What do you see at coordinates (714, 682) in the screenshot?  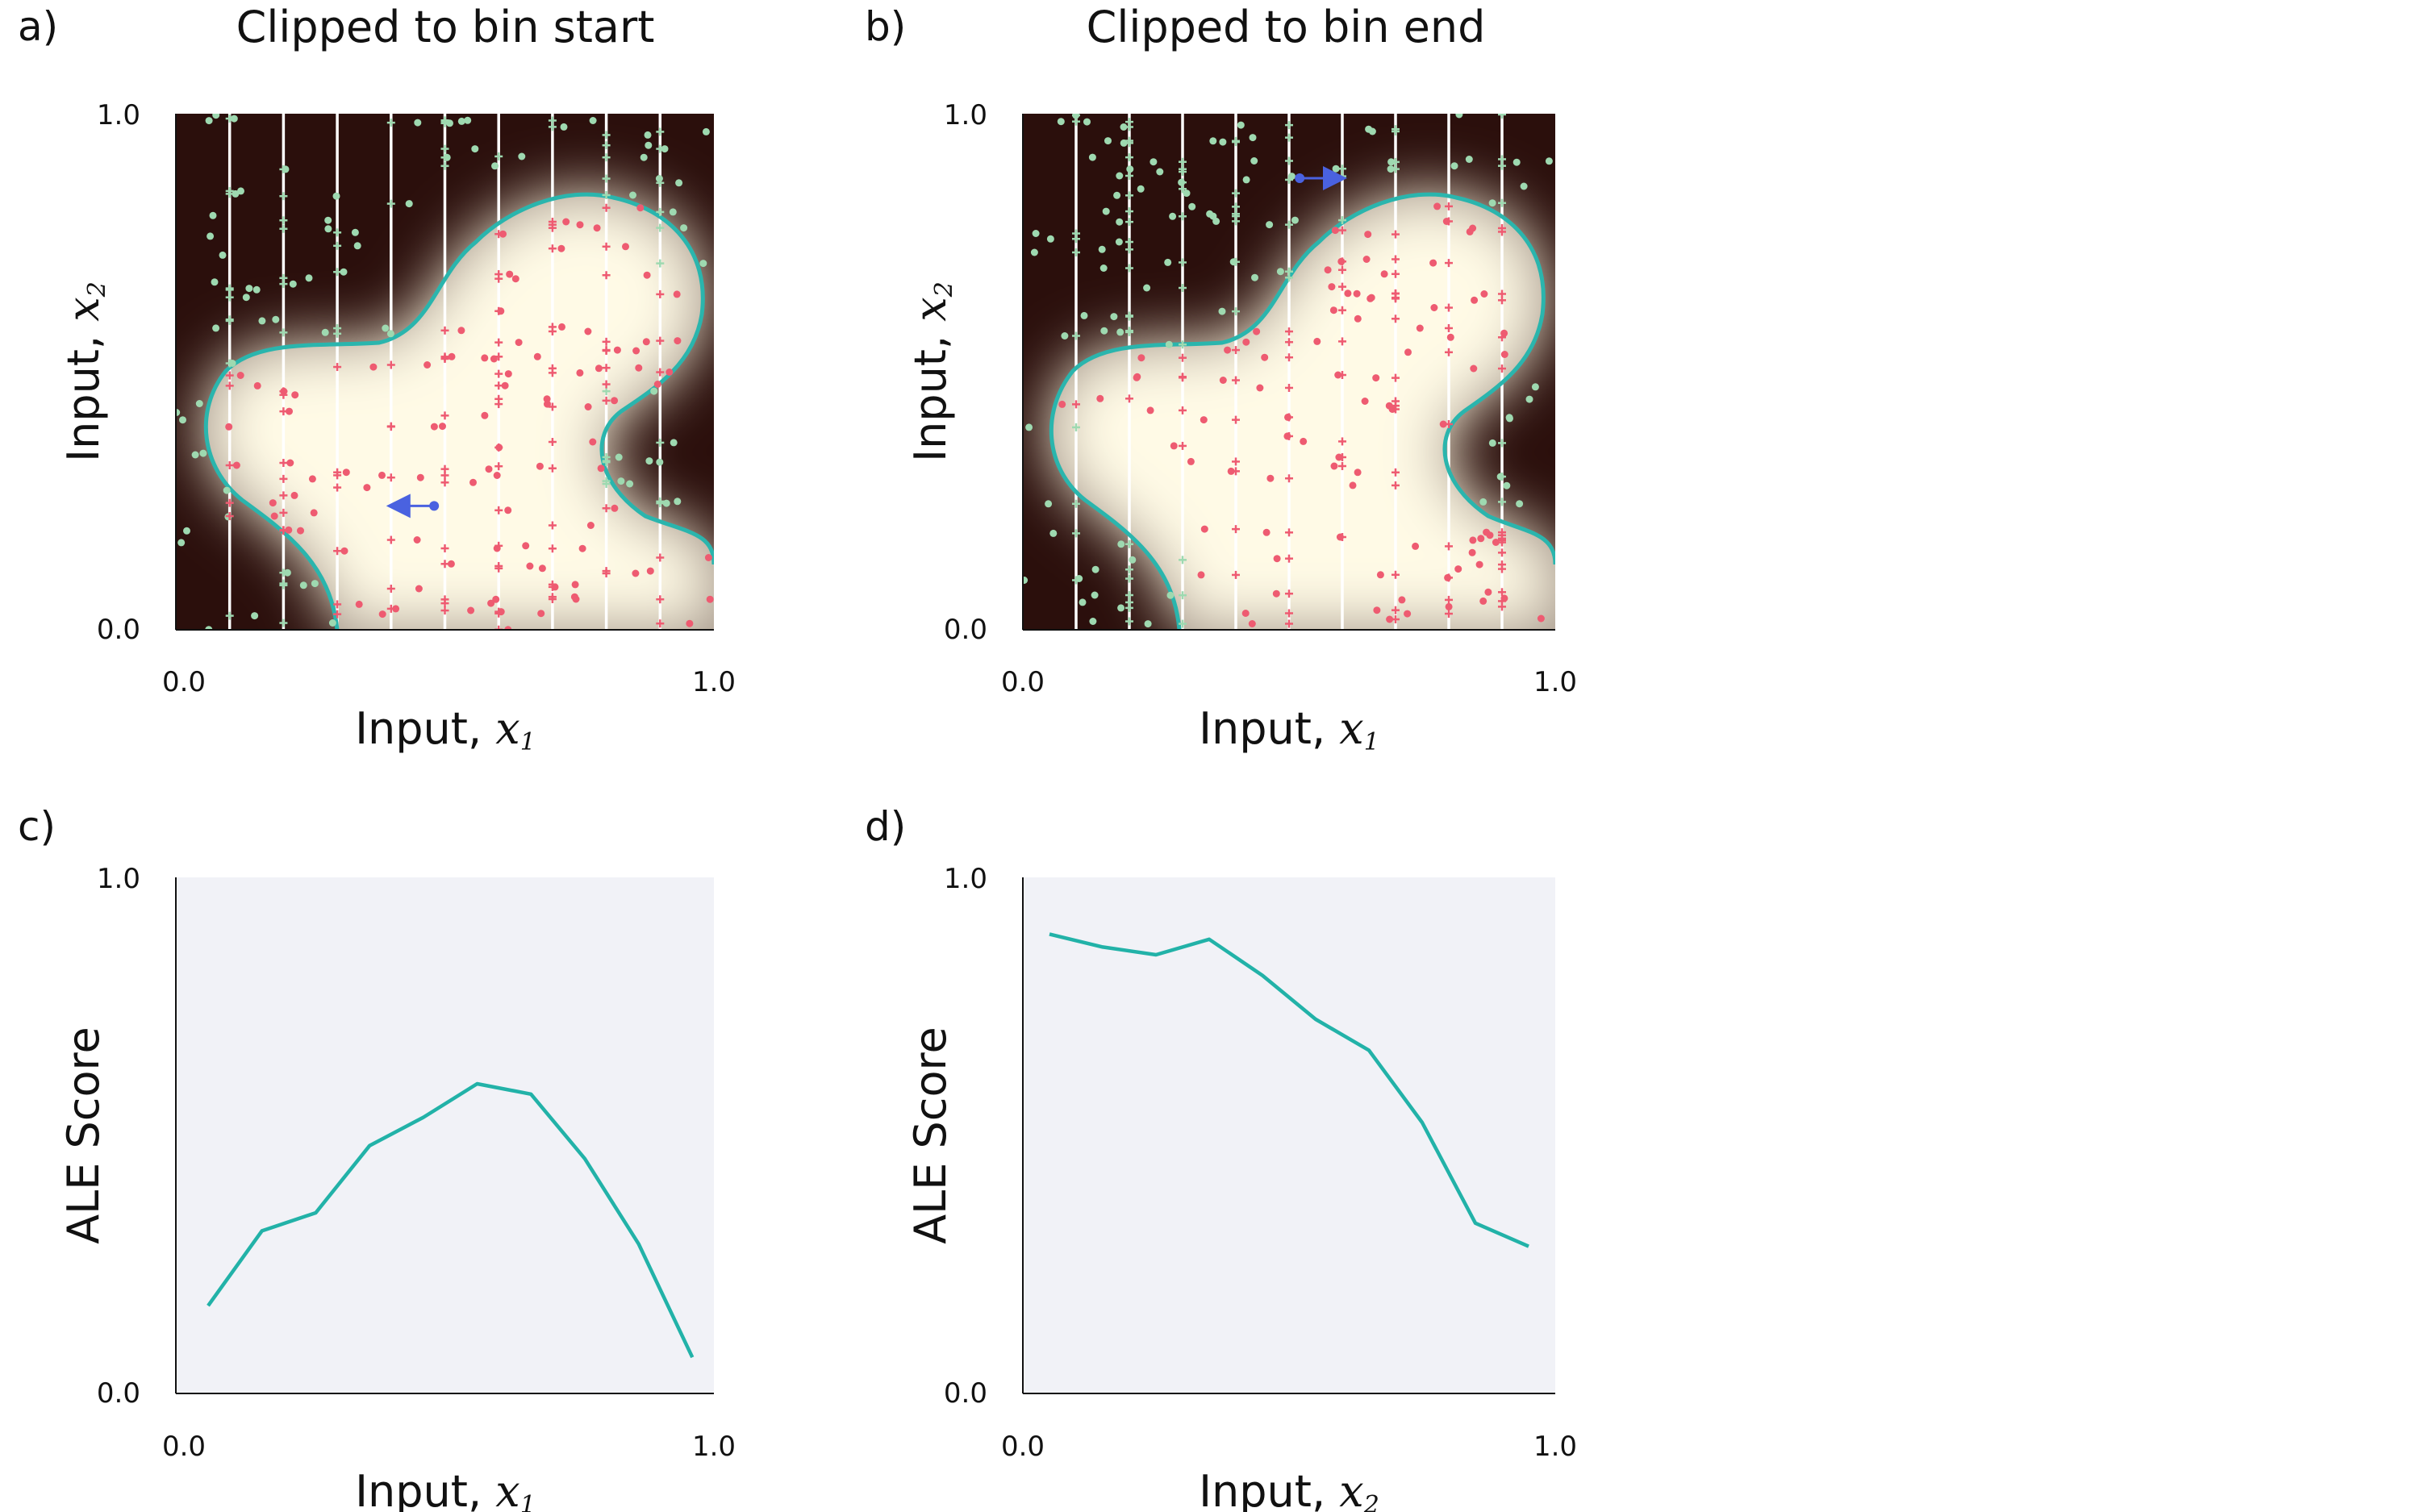 I see `x-tick-right-a: 1.0` at bounding box center [714, 682].